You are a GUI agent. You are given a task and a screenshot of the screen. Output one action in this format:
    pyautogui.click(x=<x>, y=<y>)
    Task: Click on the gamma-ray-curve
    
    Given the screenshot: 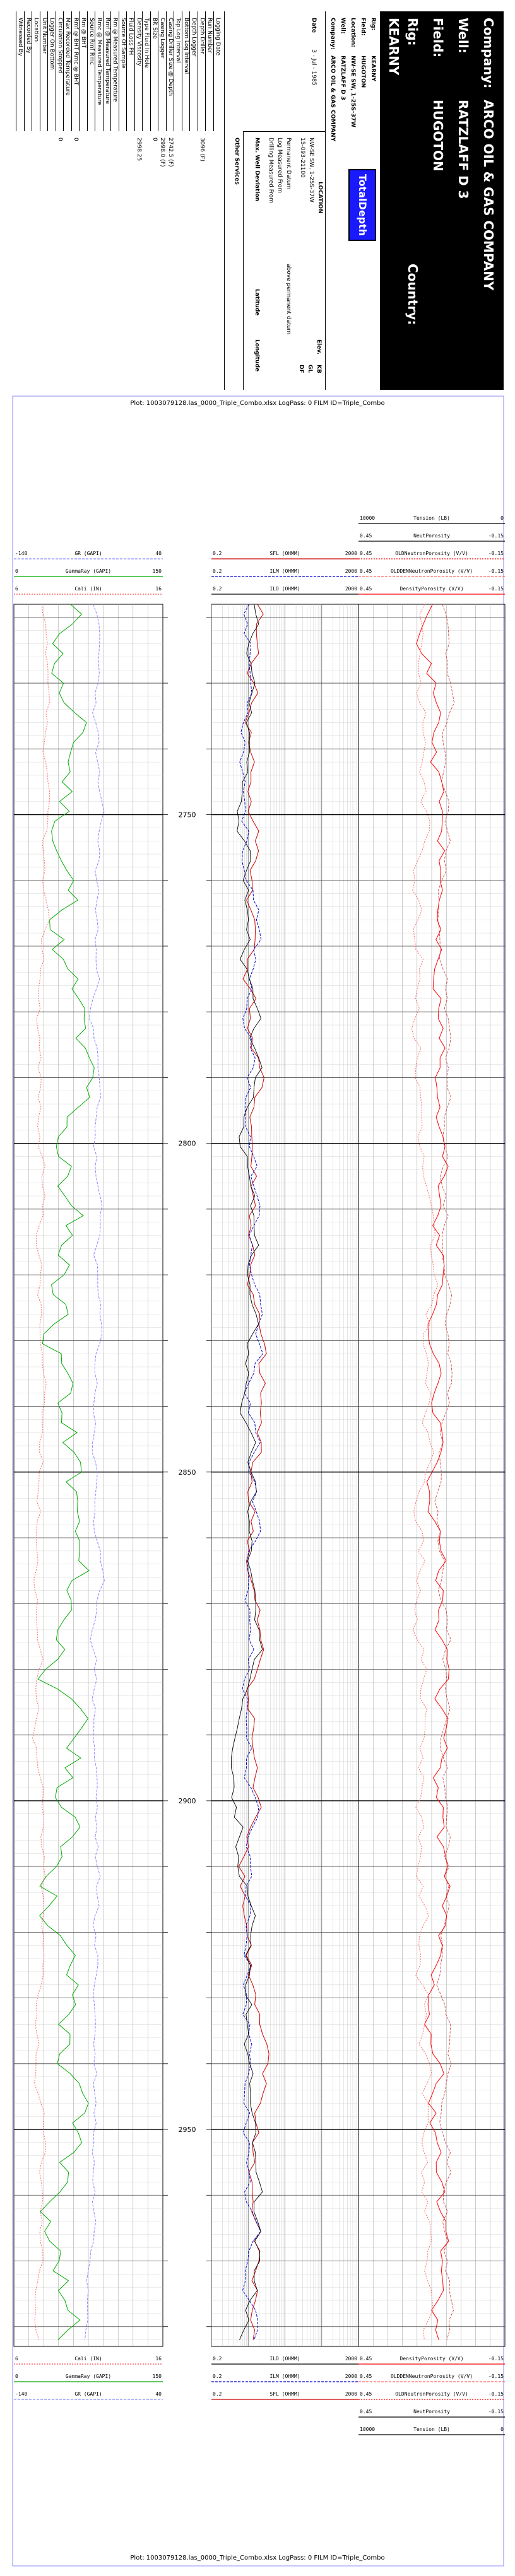 What is the action you would take?
    pyautogui.click(x=66, y=1472)
    